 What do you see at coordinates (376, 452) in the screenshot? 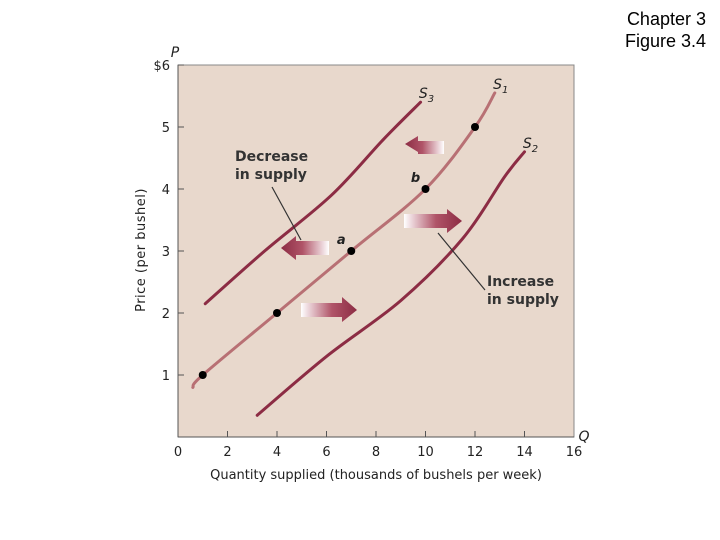
I see `x-tick-label: 8` at bounding box center [376, 452].